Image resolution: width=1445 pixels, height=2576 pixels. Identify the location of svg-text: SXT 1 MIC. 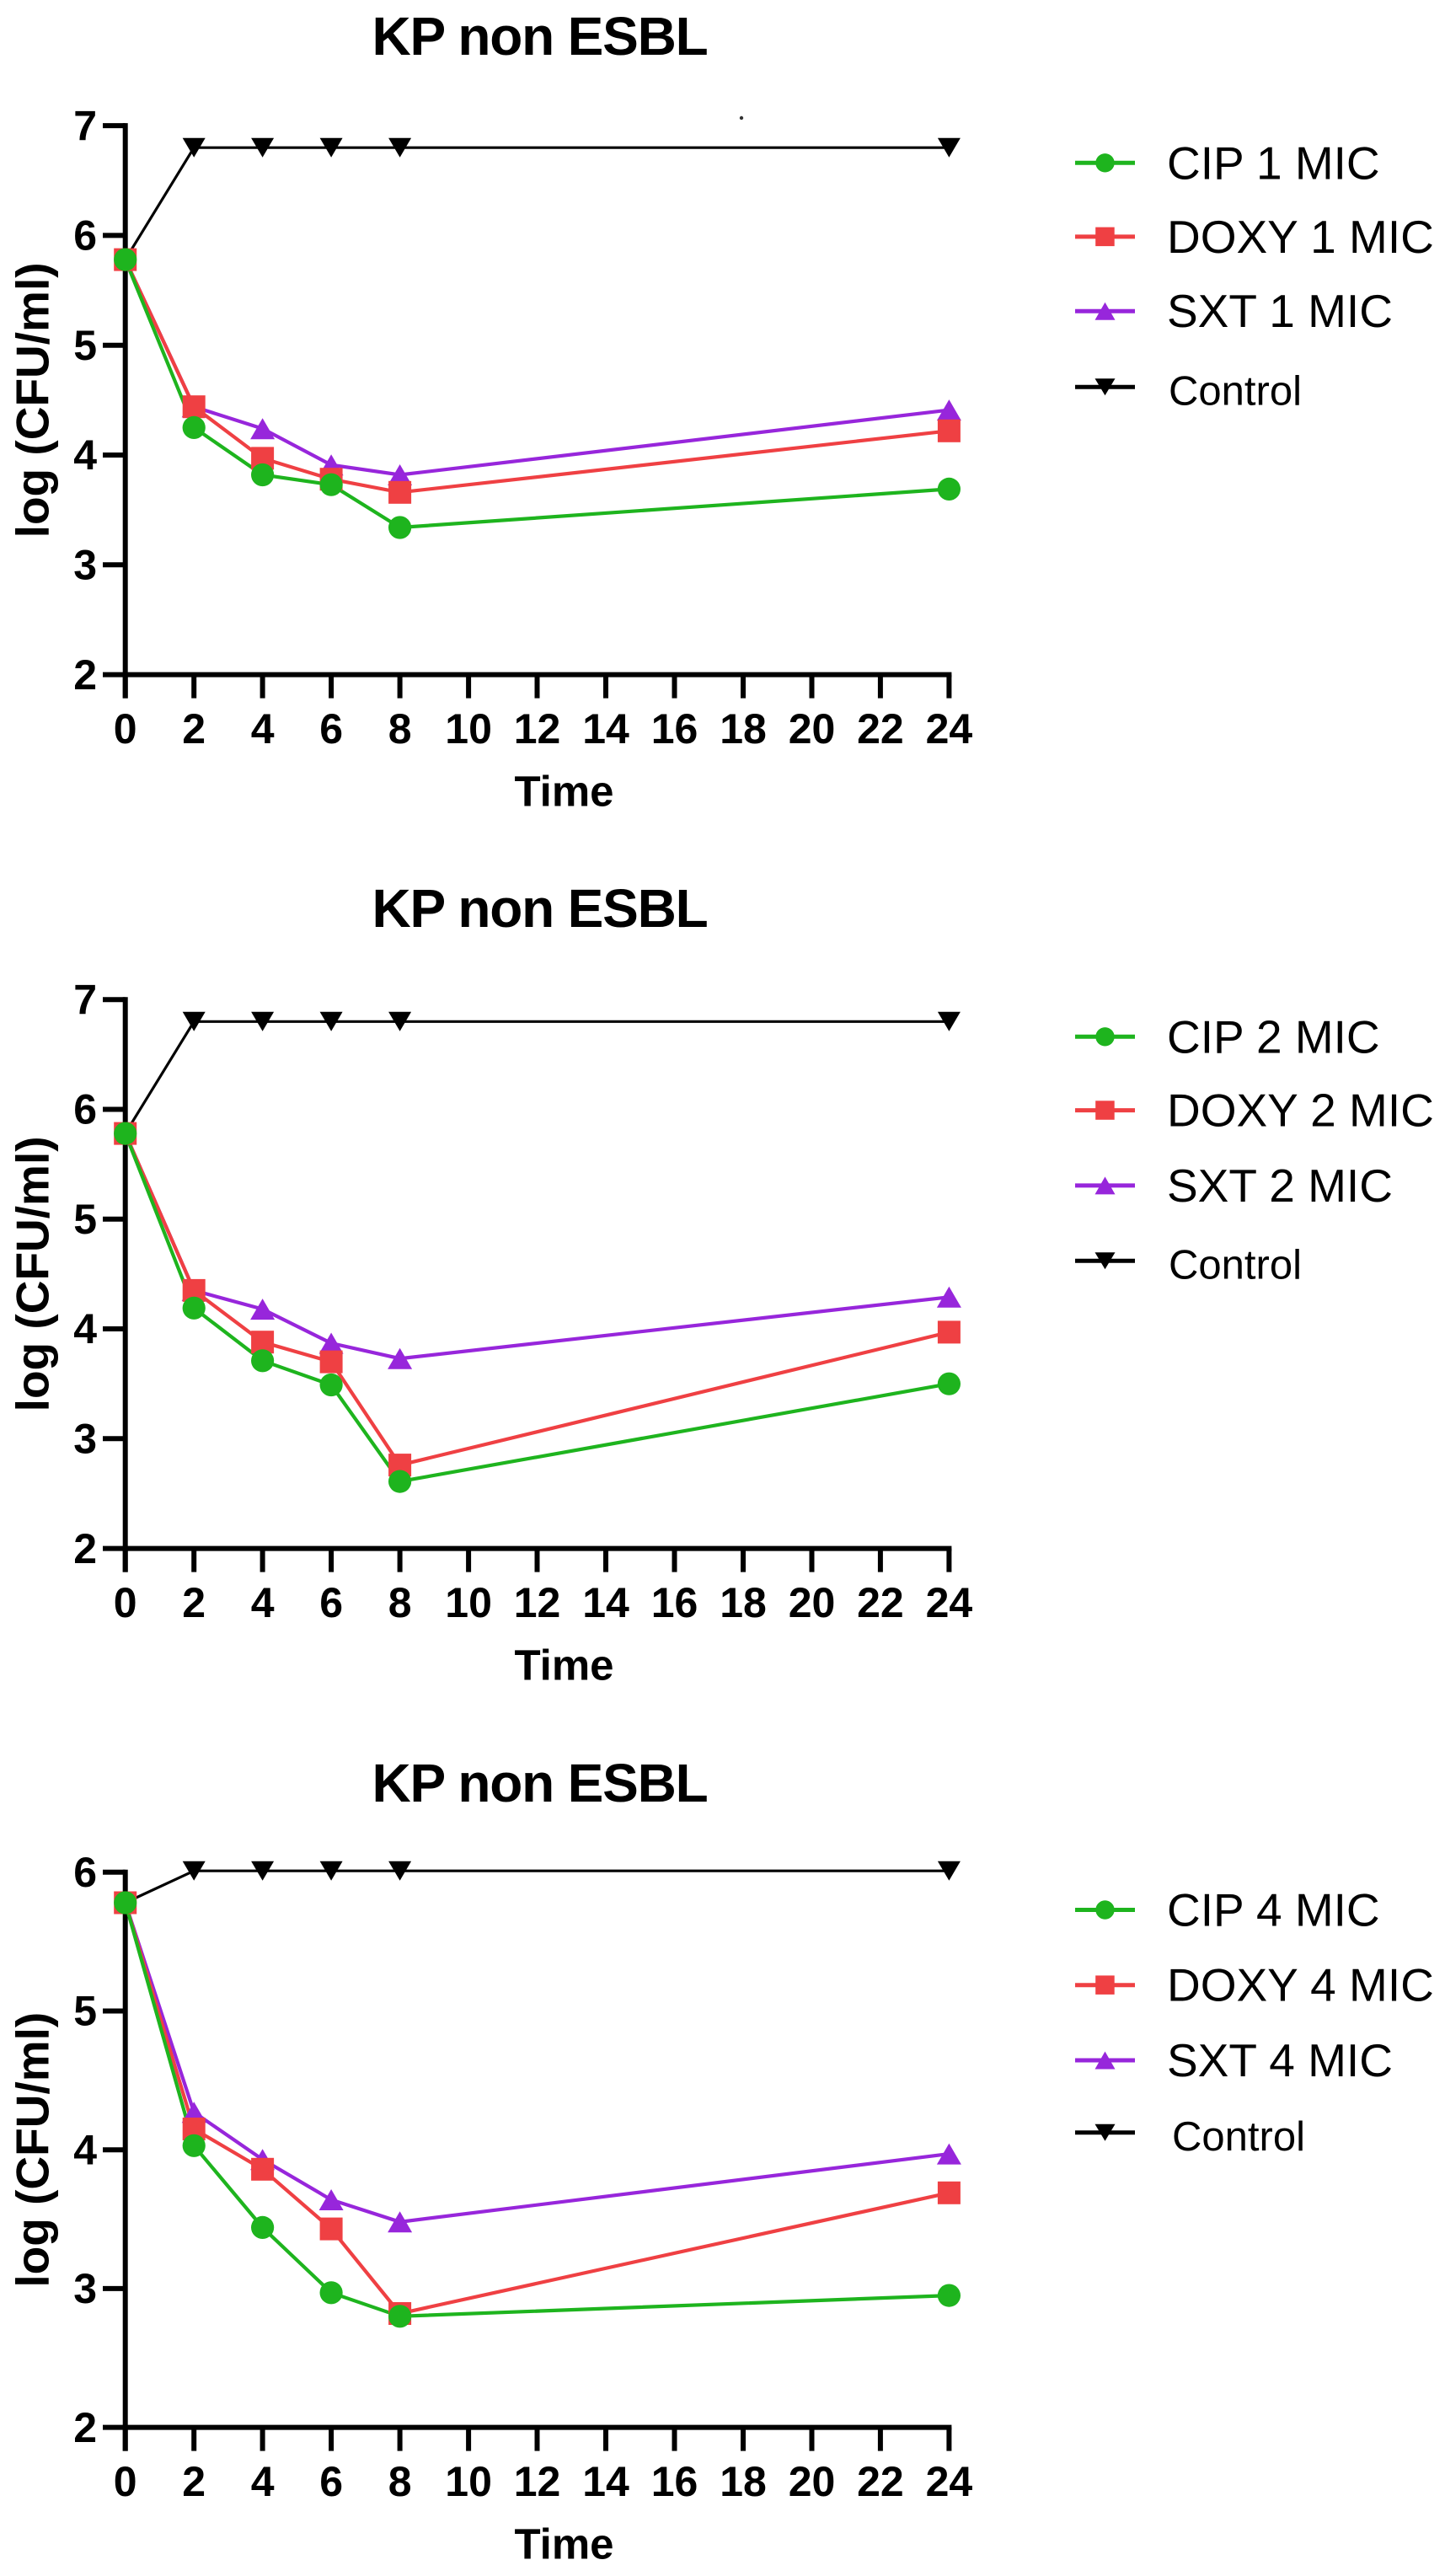
(1280, 311).